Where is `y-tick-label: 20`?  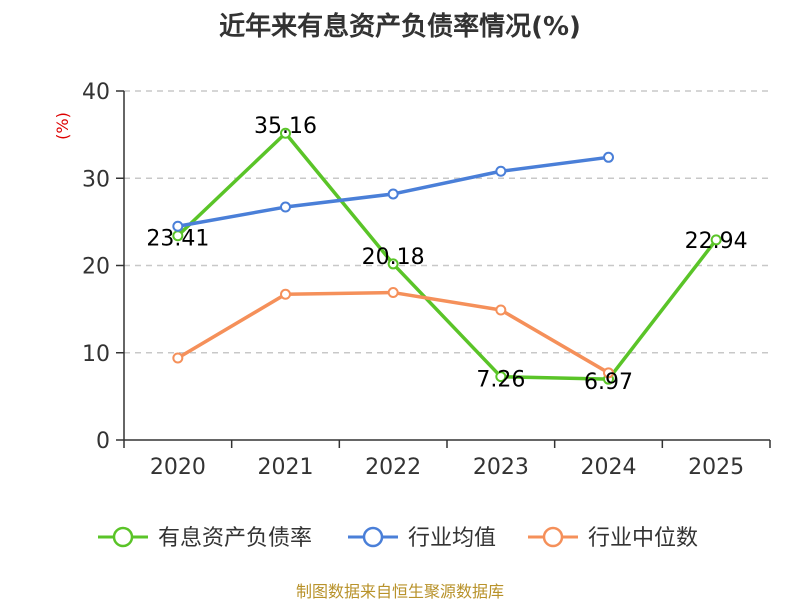
y-tick-label: 20 is located at coordinates (96, 267).